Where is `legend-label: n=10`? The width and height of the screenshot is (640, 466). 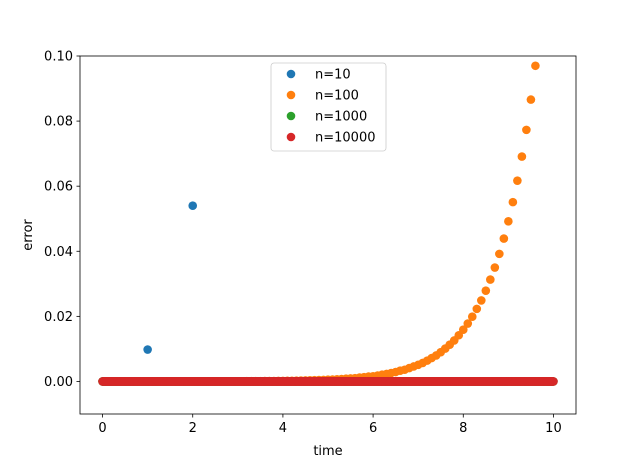 legend-label: n=10 is located at coordinates (333, 75).